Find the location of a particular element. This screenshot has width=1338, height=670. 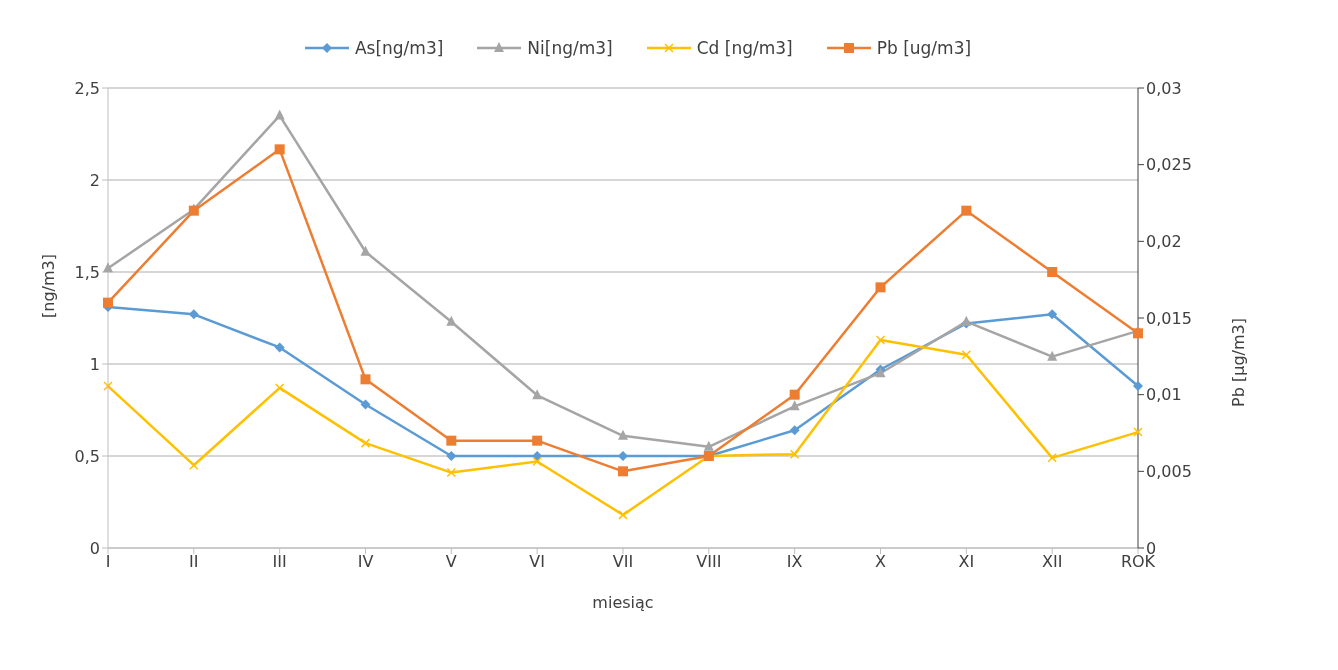

legend-label: Pb [ug/m3] is located at coordinates (924, 48).